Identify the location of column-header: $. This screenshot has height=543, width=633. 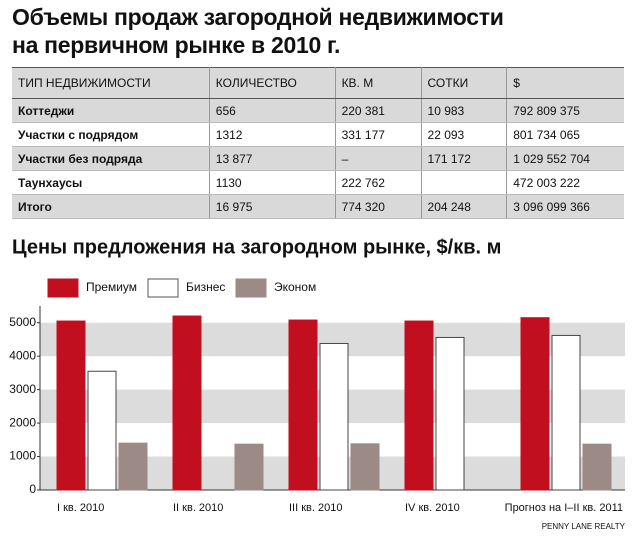
(565, 83).